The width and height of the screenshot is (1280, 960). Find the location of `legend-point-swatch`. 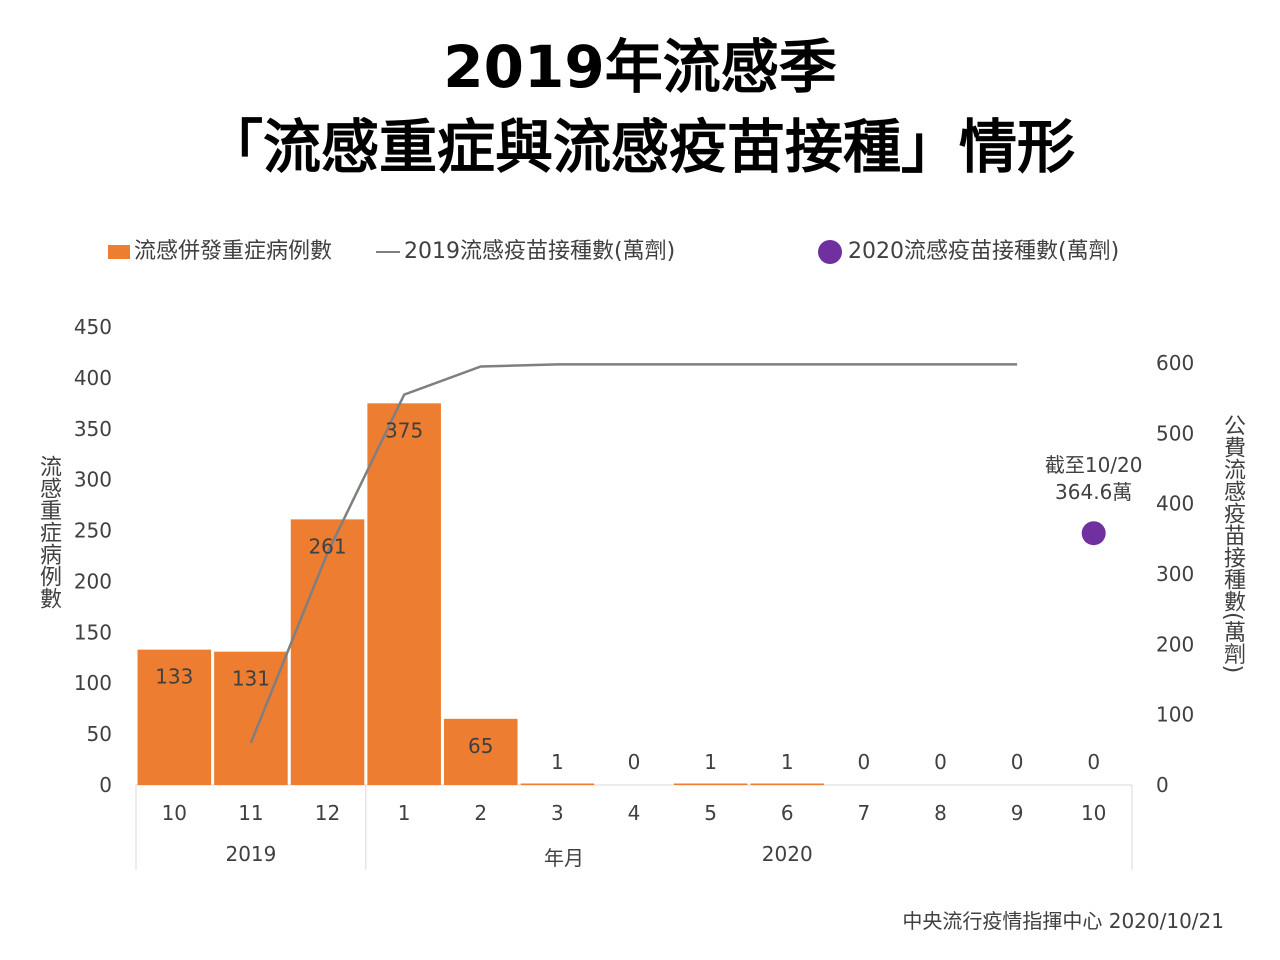

legend-point-swatch is located at coordinates (830, 252).